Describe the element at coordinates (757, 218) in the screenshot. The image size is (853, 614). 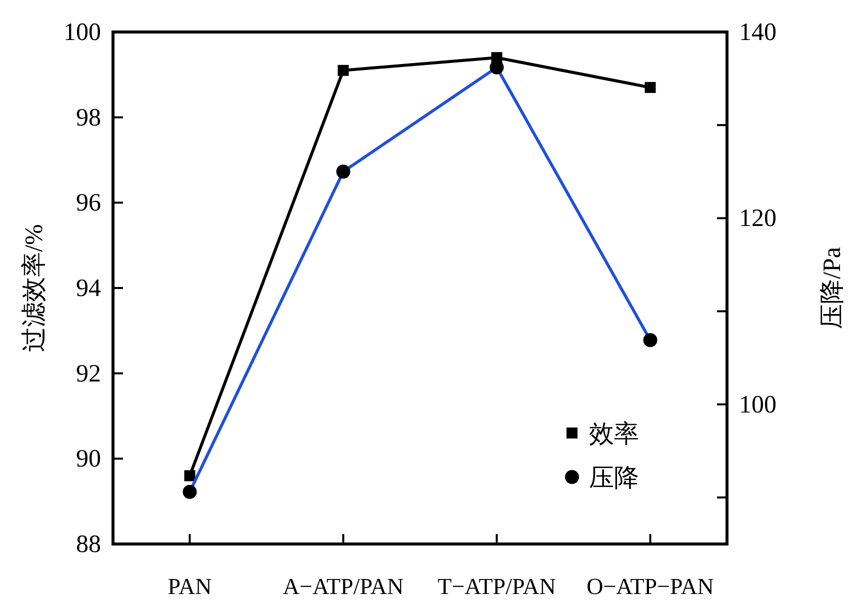
I see `y2-tick-label: 120` at that location.